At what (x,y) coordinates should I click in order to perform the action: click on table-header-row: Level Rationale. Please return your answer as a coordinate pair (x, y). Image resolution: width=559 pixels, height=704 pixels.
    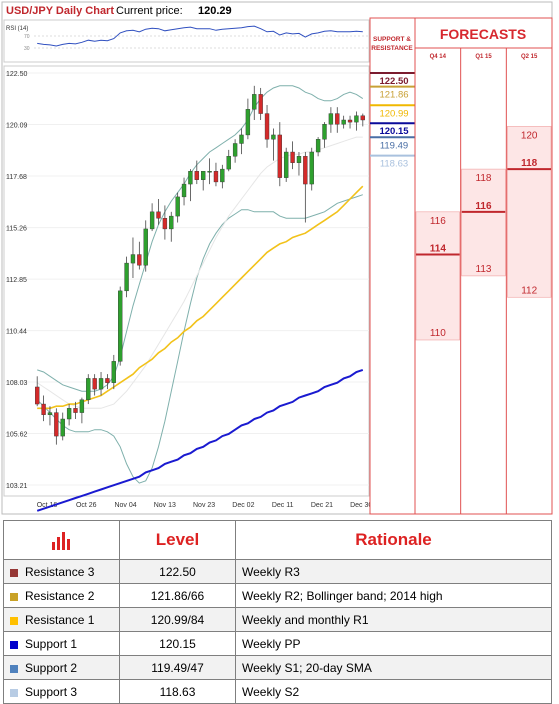
    Looking at the image, I should click on (277, 540).